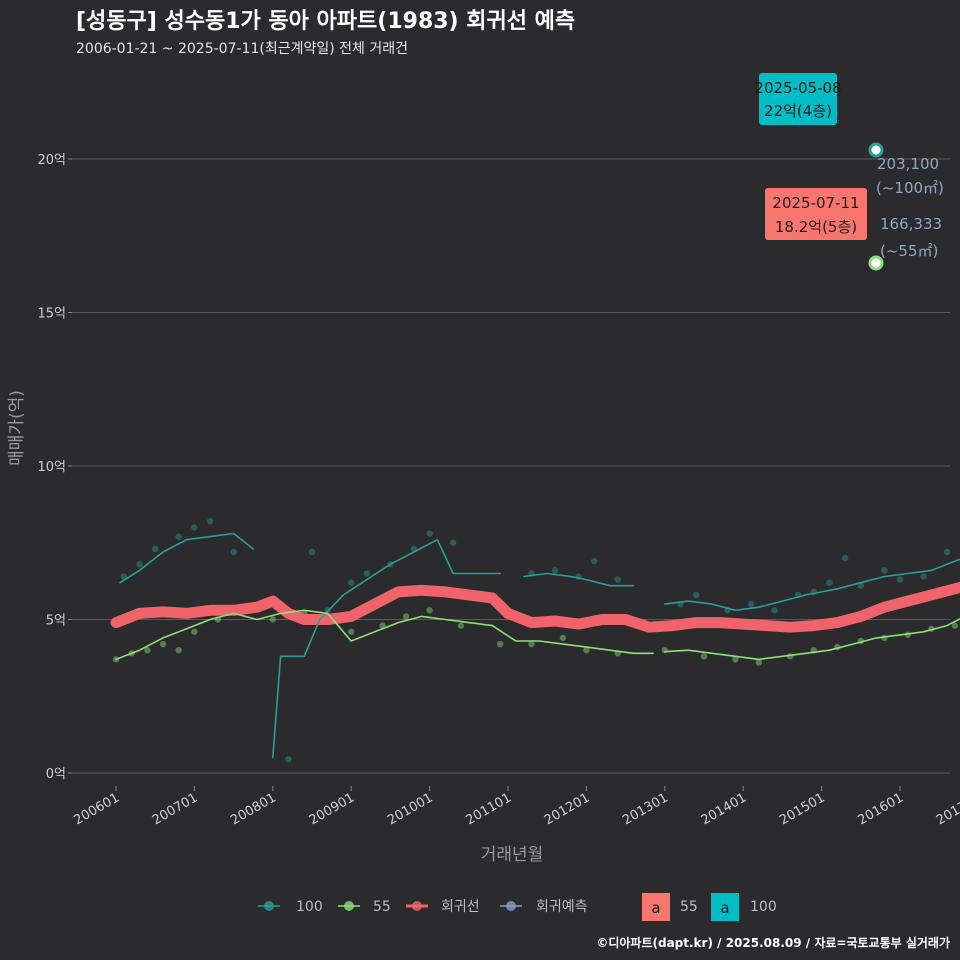 The width and height of the screenshot is (960, 960). Describe the element at coordinates (908, 164) in the screenshot. I see `end-label-100-value: 203,100` at that location.